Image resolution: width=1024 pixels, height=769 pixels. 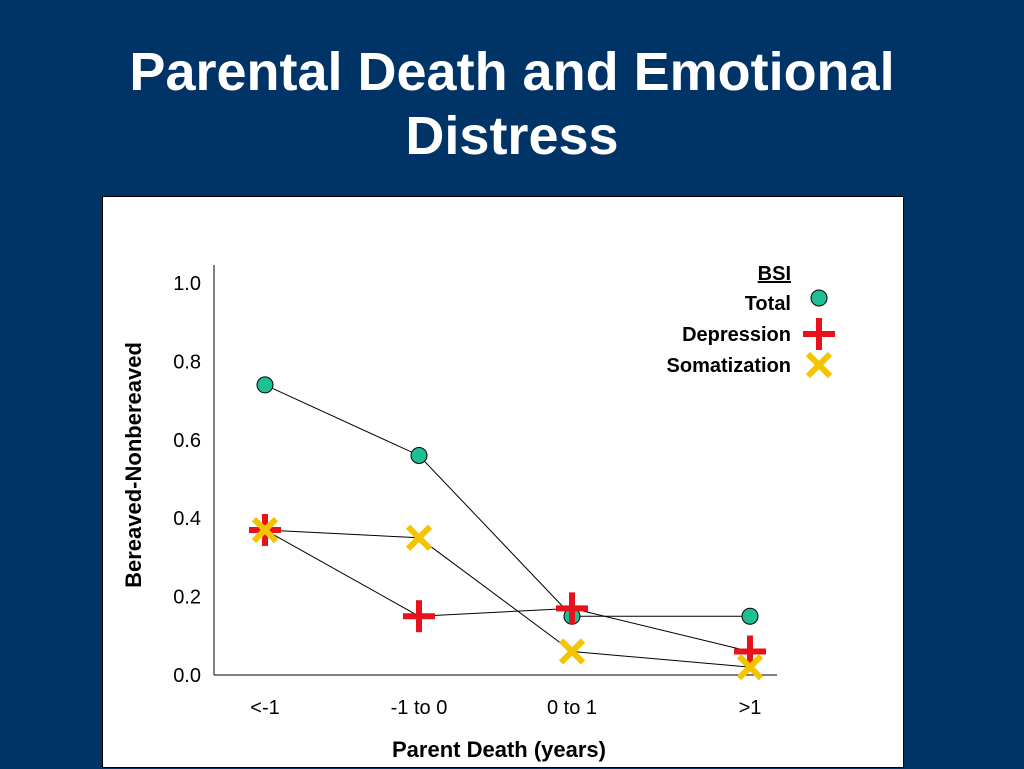 What do you see at coordinates (507, 590) in the screenshot?
I see `series-line-depression` at bounding box center [507, 590].